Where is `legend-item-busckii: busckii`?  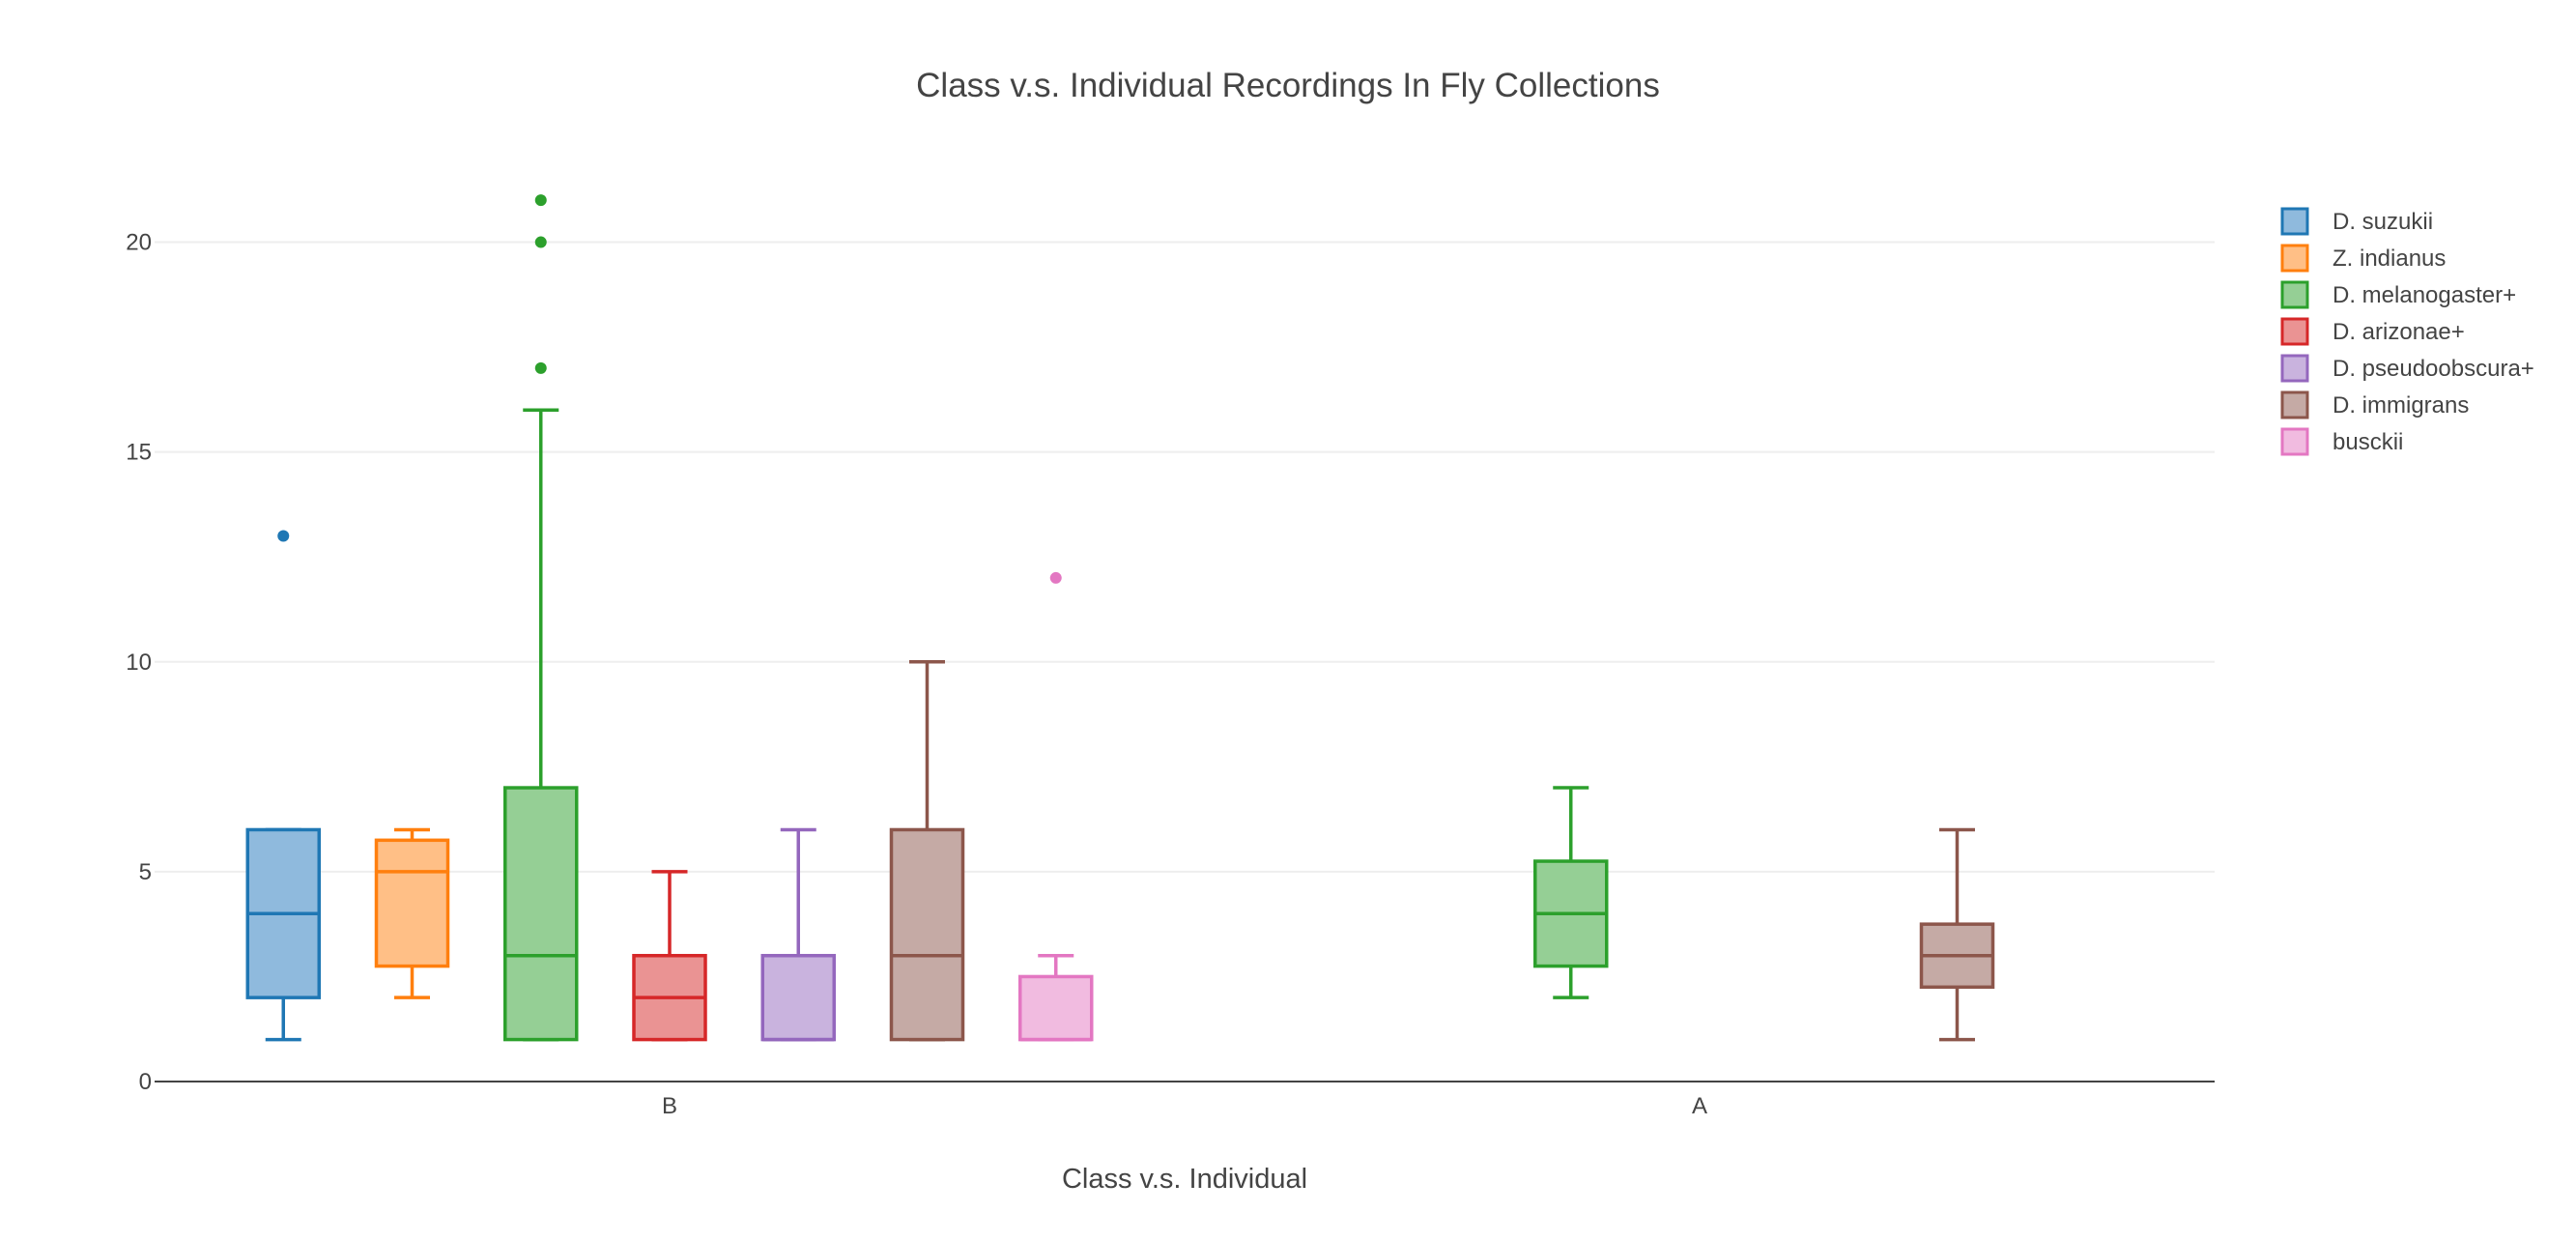 legend-item-busckii: busckii is located at coordinates (2342, 441).